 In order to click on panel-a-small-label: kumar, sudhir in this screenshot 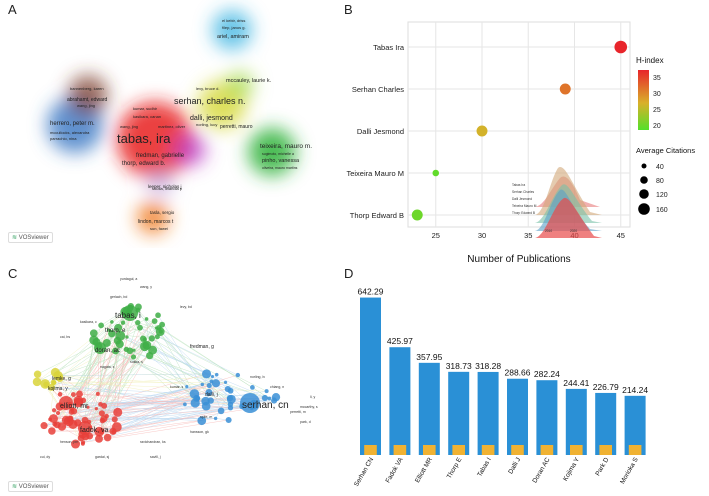, I will do `click(145, 108)`.